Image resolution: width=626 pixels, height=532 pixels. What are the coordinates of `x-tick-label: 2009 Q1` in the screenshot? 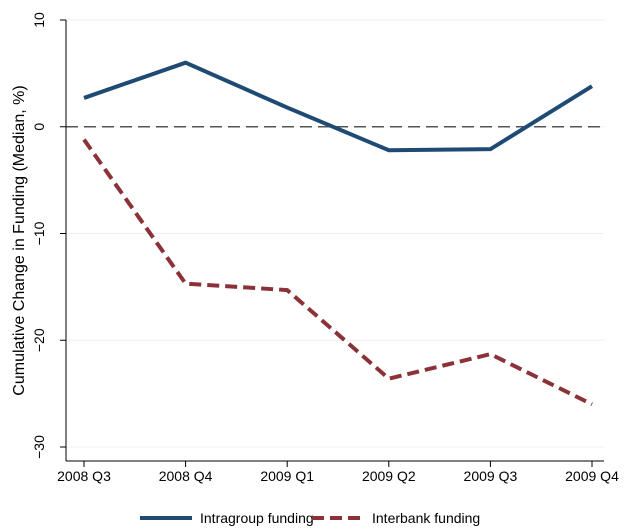 It's located at (287, 476).